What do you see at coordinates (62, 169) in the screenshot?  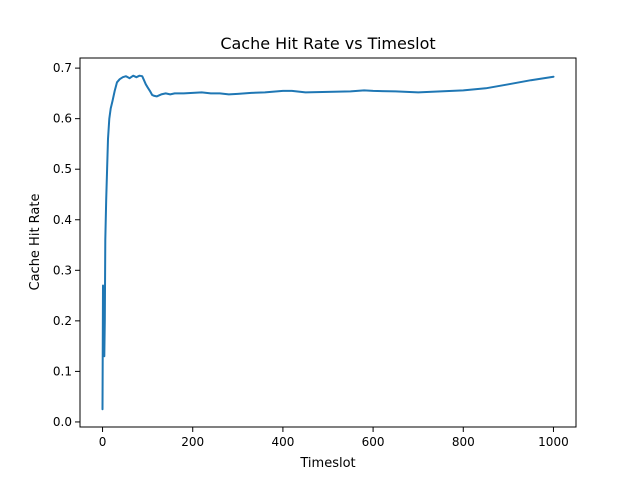 I see `y-tick-label: 0.5` at bounding box center [62, 169].